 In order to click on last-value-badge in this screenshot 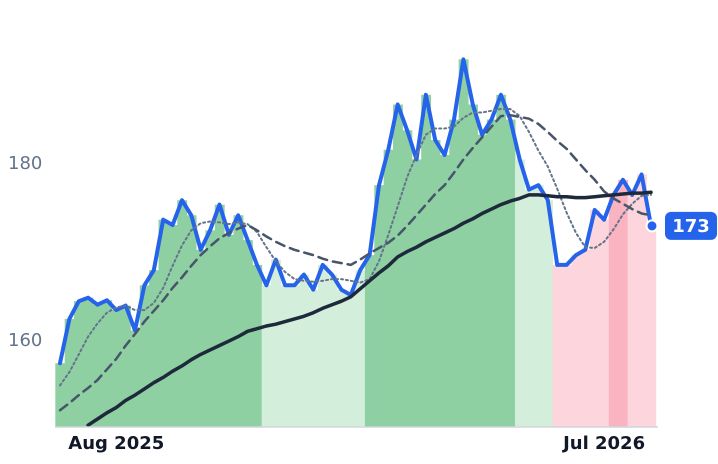, I will do `click(691, 225)`.